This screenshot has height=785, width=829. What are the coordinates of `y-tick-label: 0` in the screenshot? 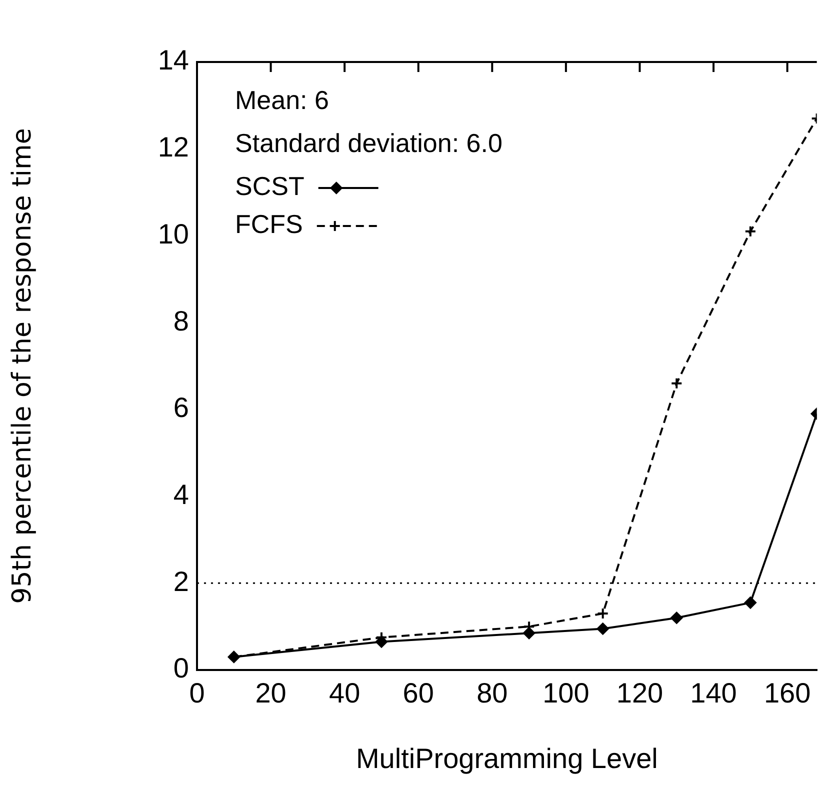 It's located at (181, 668).